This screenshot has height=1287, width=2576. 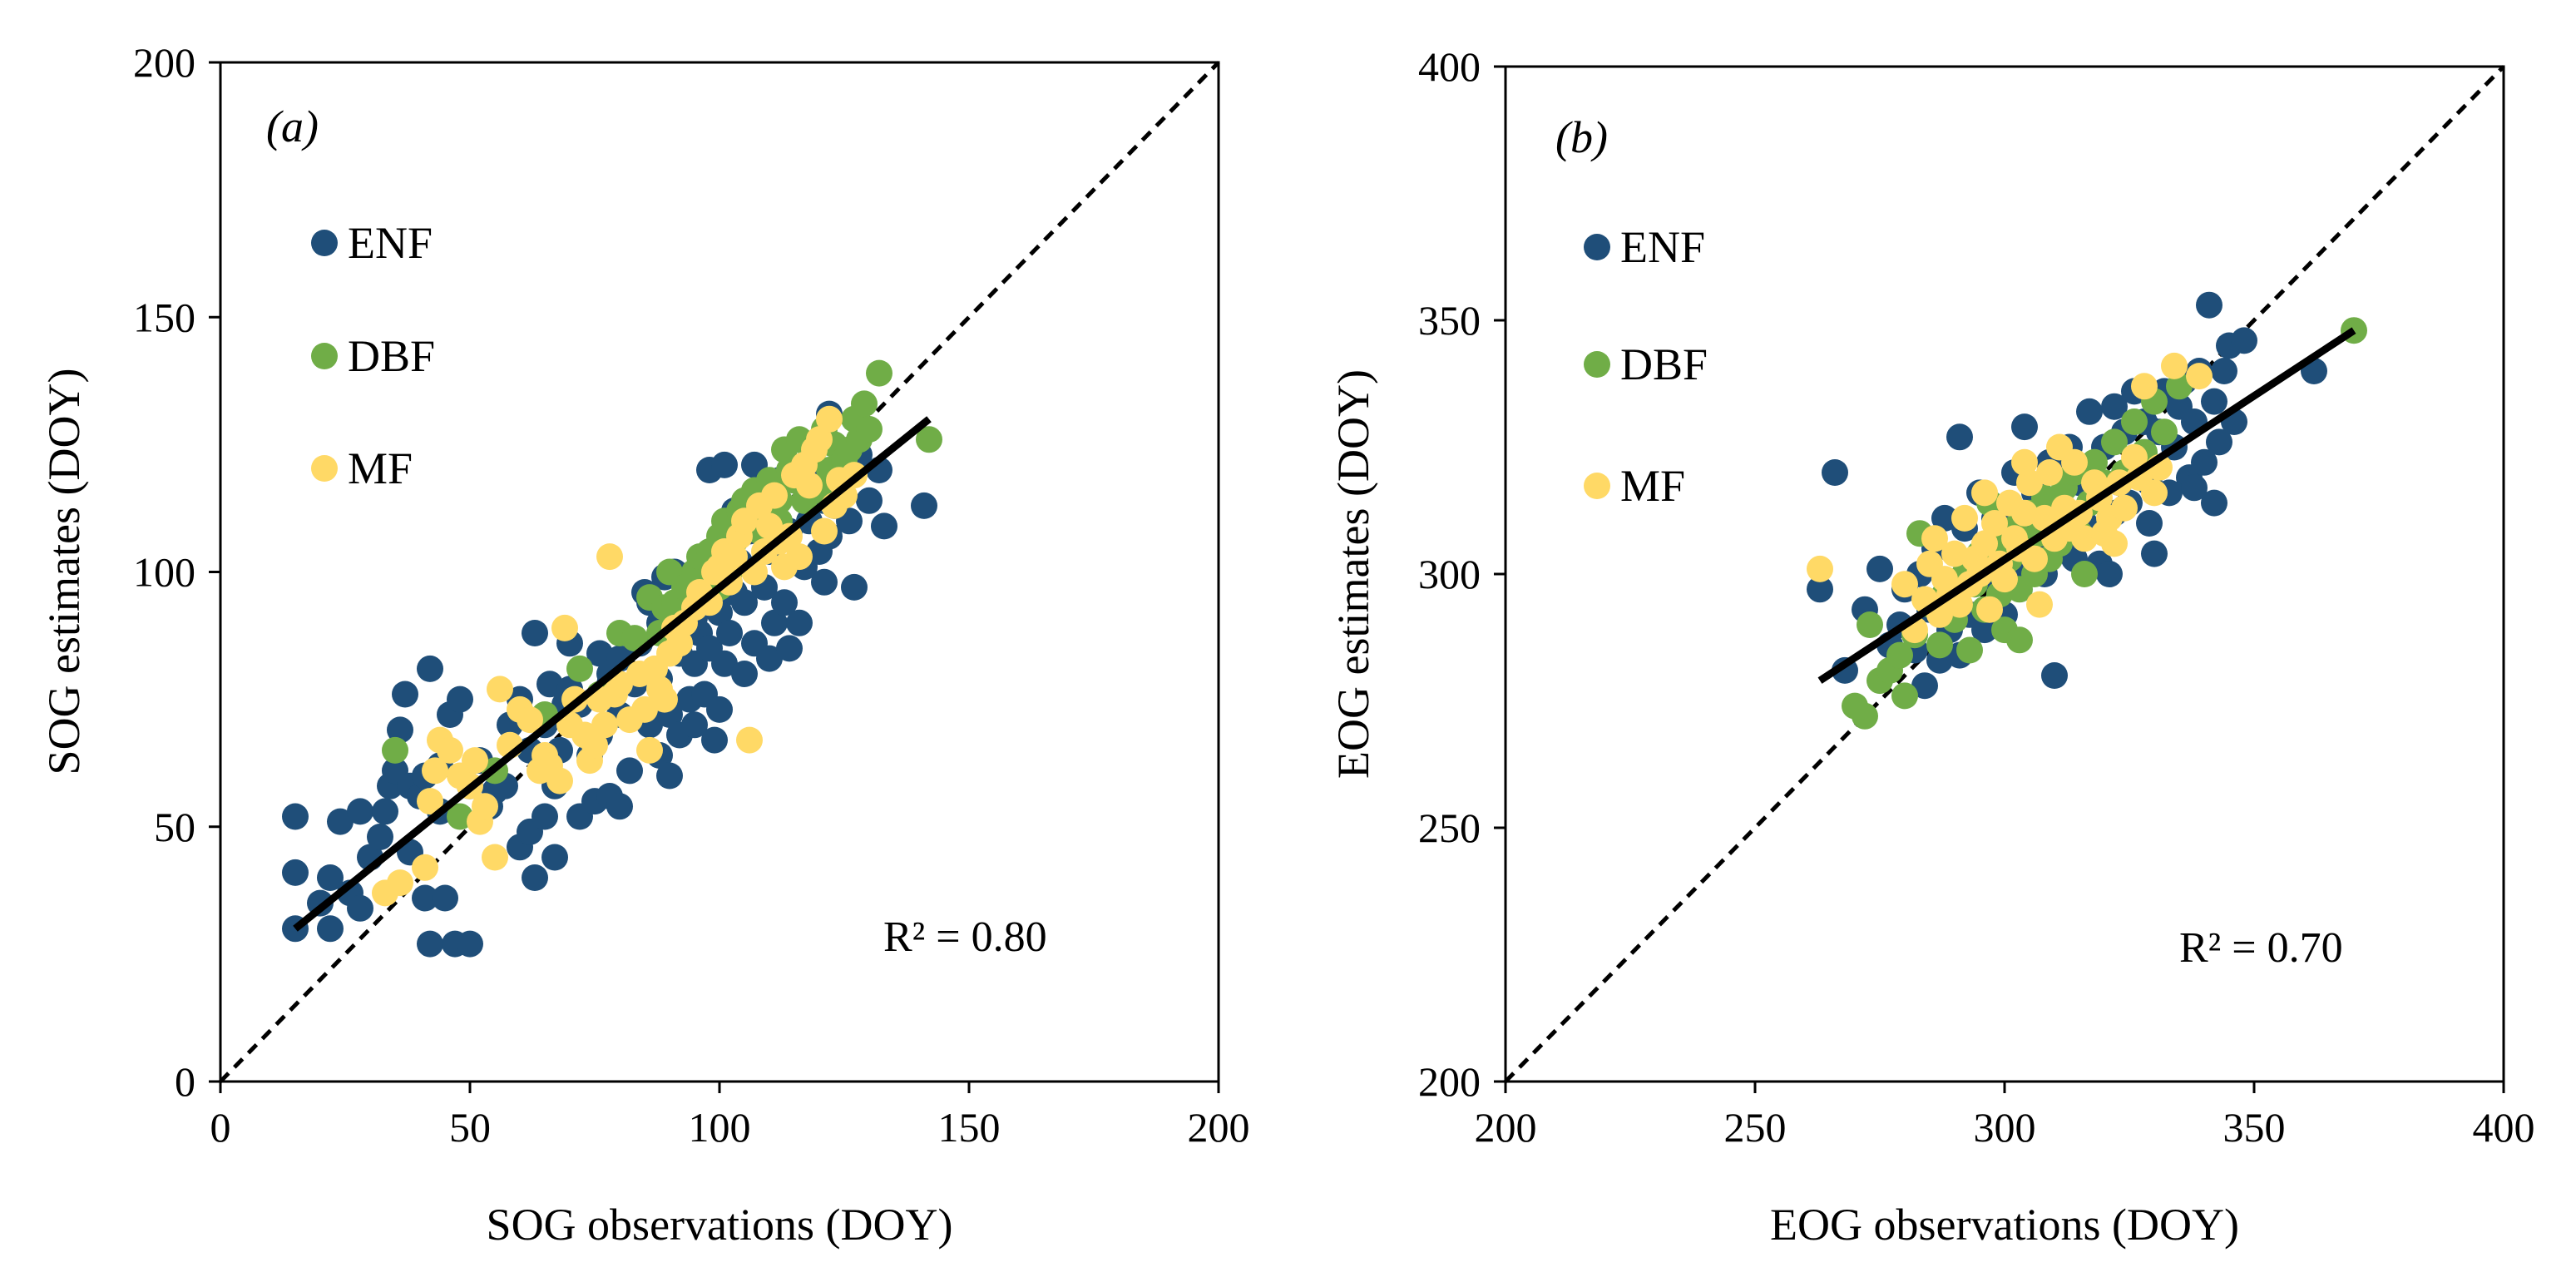 I want to click on panel-a-y-tick-label: 0, so click(x=185, y=1081).